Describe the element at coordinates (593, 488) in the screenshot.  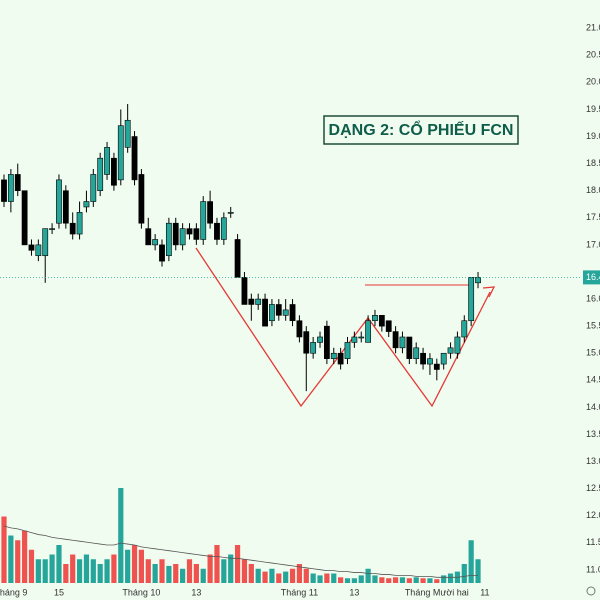
I see `y-tick-label: 12.5` at that location.